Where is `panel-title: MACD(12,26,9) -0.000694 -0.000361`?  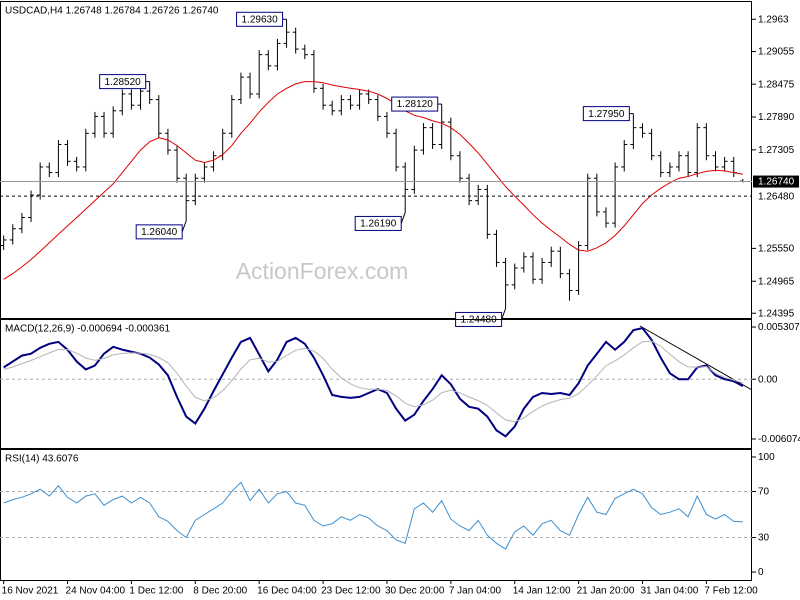
panel-title: MACD(12,26,9) -0.000694 -0.000361 is located at coordinates (88, 329).